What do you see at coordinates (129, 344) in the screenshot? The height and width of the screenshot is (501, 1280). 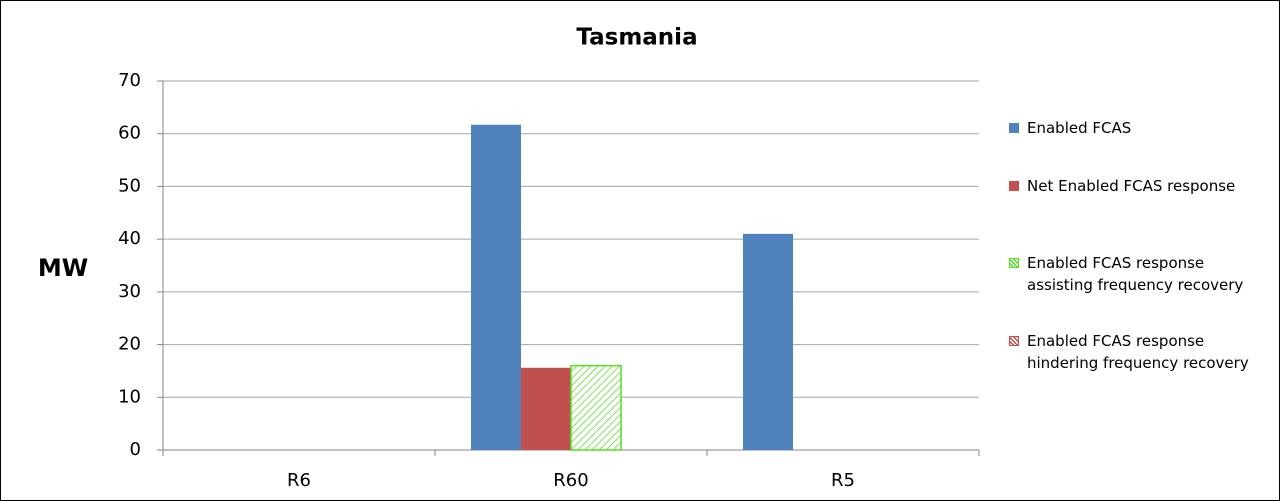 I see `y-tick-label: 20` at bounding box center [129, 344].